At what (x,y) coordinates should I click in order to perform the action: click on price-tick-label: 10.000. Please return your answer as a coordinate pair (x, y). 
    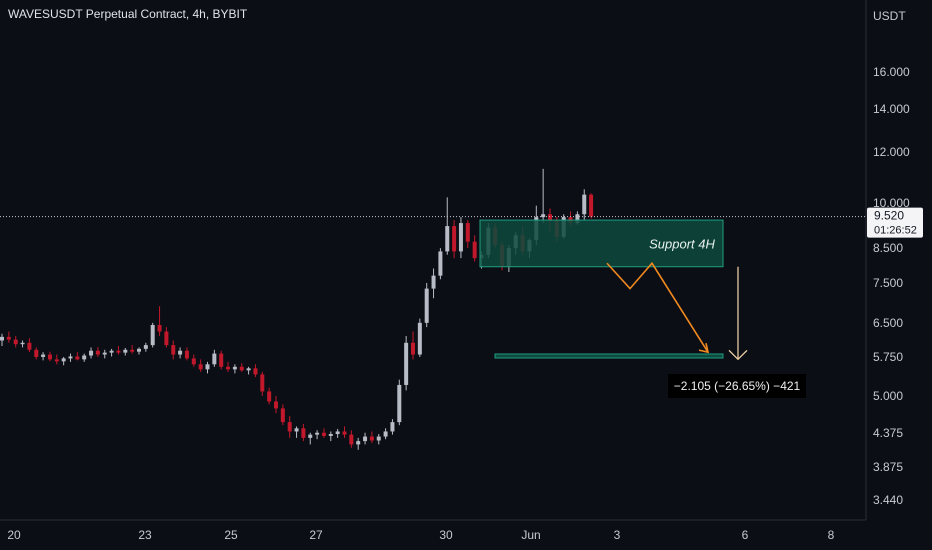
    Looking at the image, I should click on (891, 203).